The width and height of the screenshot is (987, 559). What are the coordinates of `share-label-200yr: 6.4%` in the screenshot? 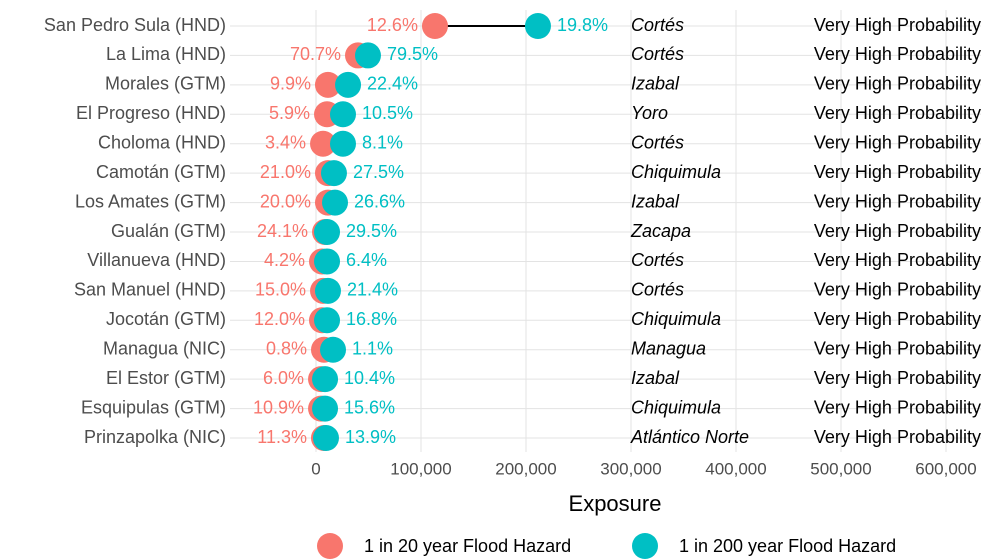 It's located at (366, 260).